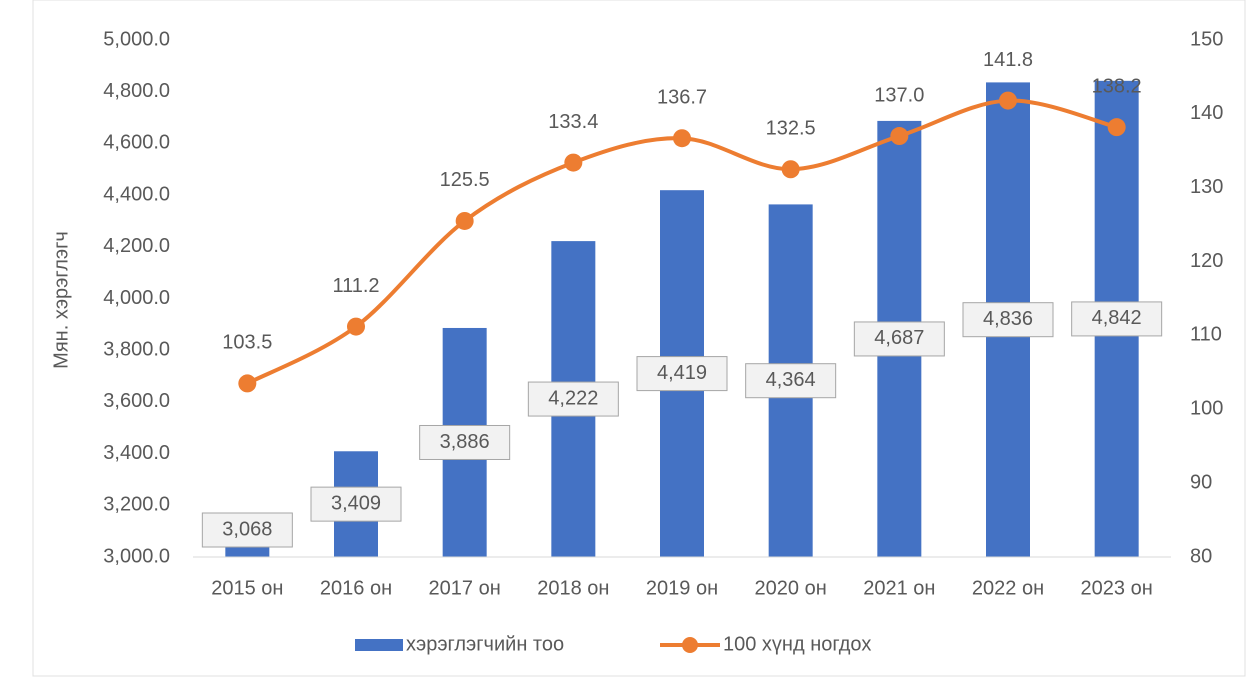 The image size is (1246, 682). Describe the element at coordinates (136, 401) in the screenshot. I see `y-tick-label: 3,600.0` at that location.